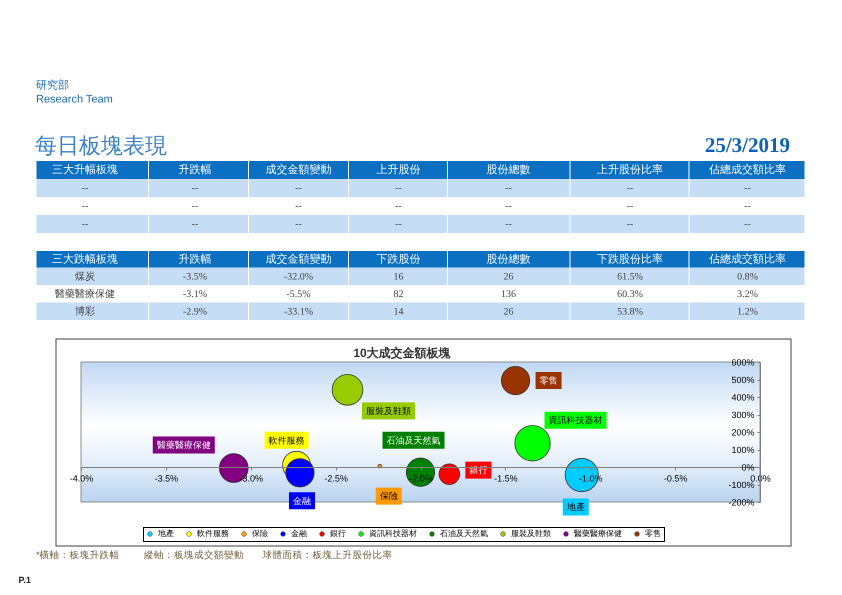  I want to click on y-tick-label: 300%, so click(742, 415).